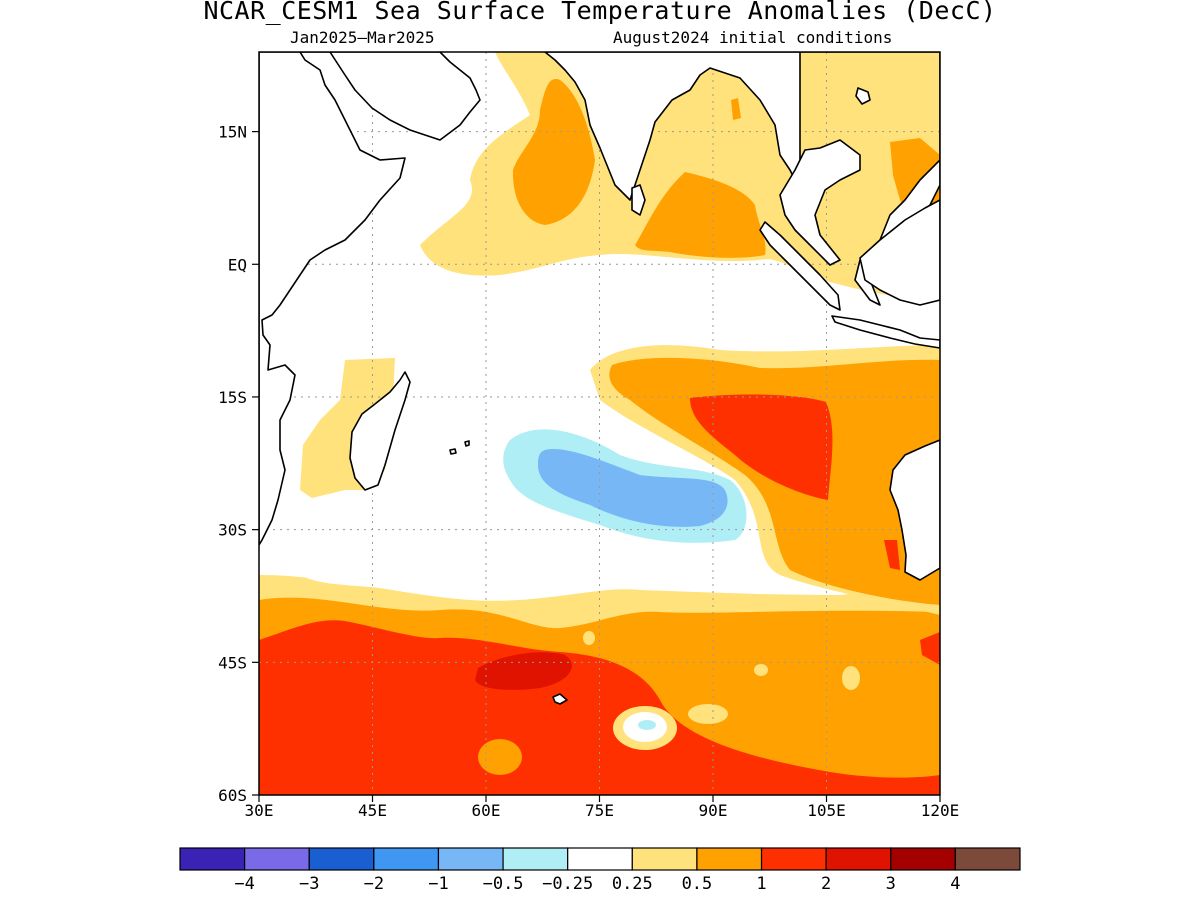 The image size is (1200, 900). I want to click on java-coastline, so click(885, 332).